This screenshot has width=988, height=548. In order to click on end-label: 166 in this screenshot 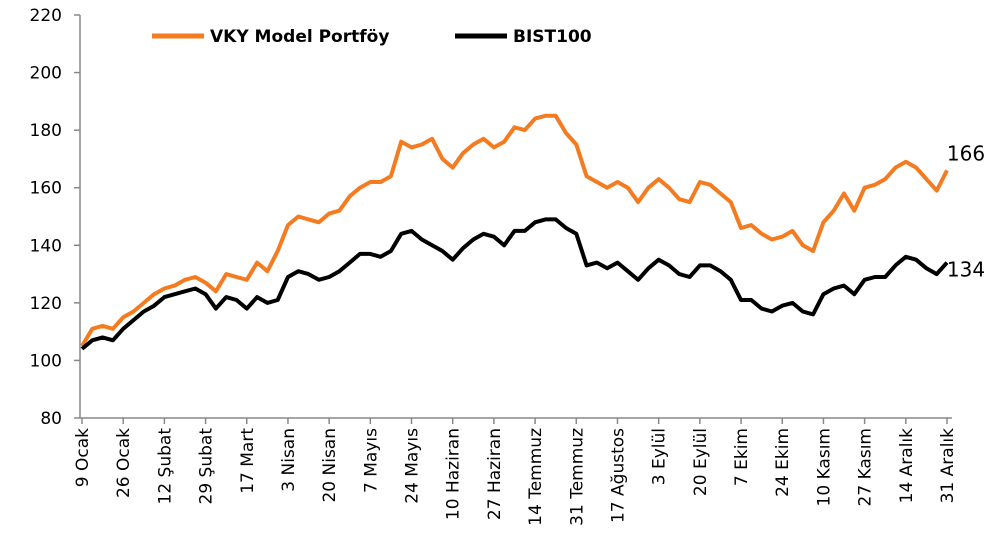, I will do `click(966, 153)`.